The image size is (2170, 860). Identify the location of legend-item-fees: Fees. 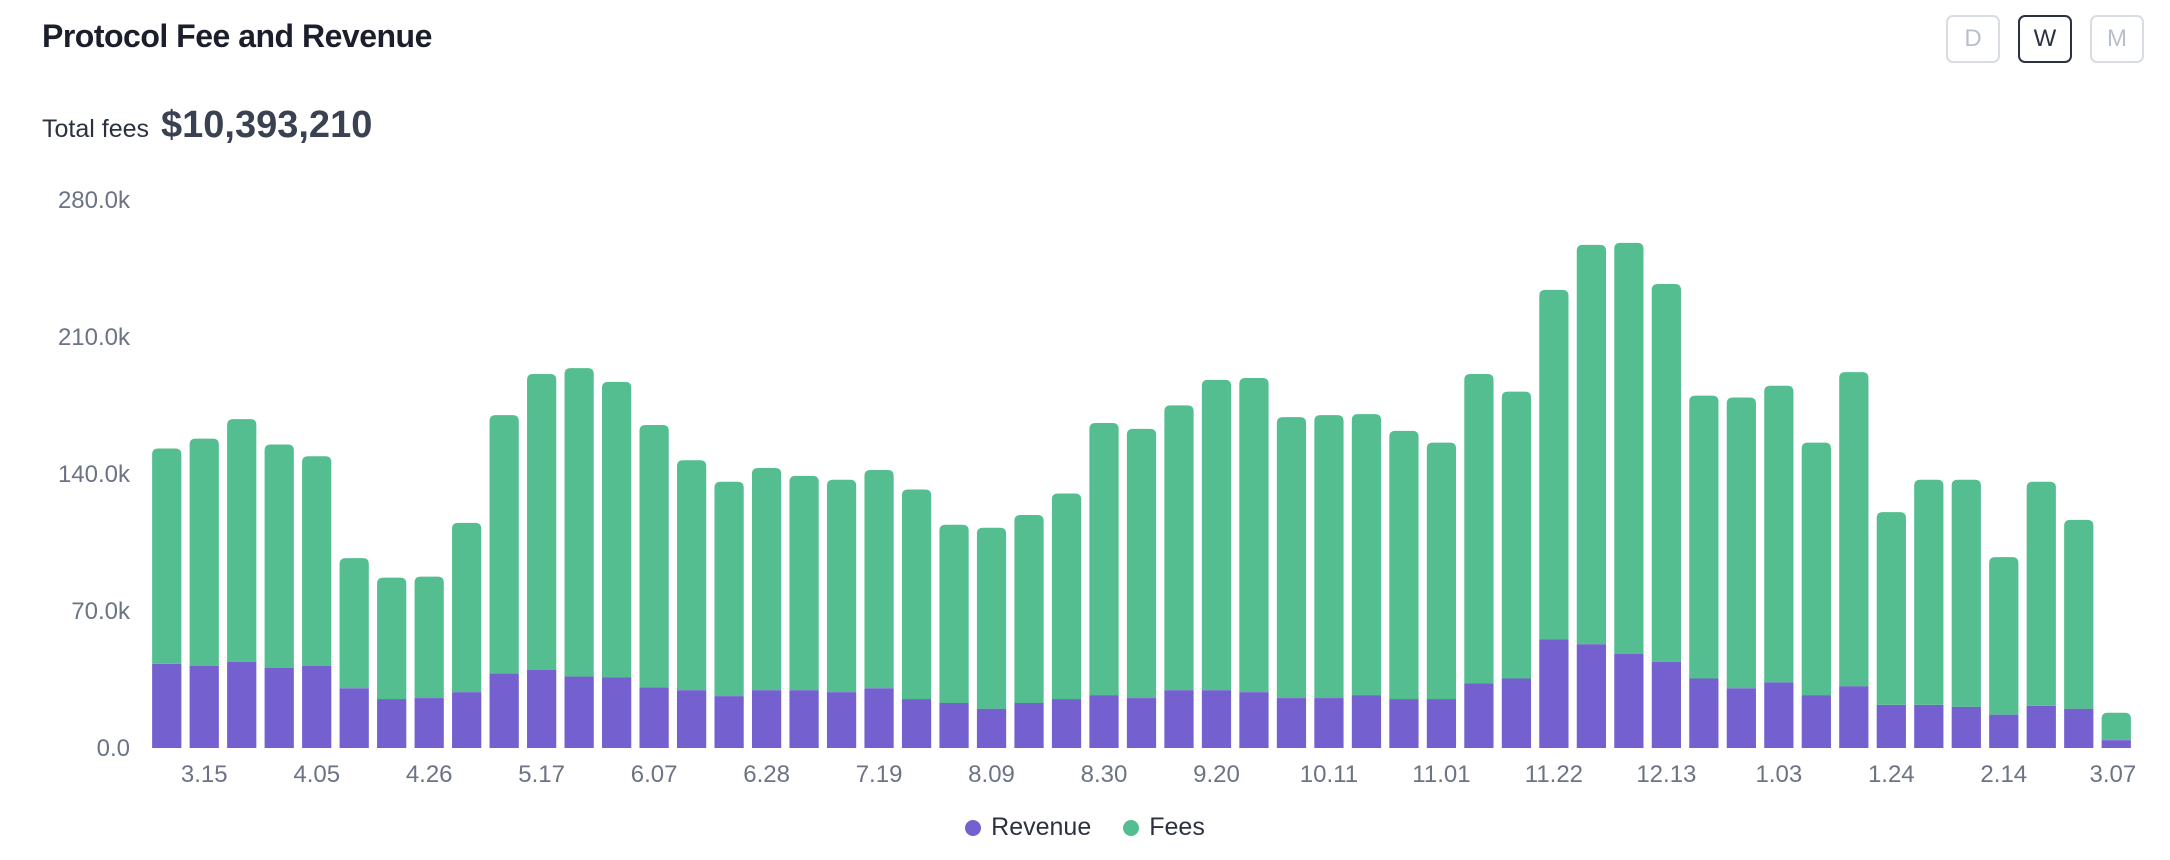
(1164, 827).